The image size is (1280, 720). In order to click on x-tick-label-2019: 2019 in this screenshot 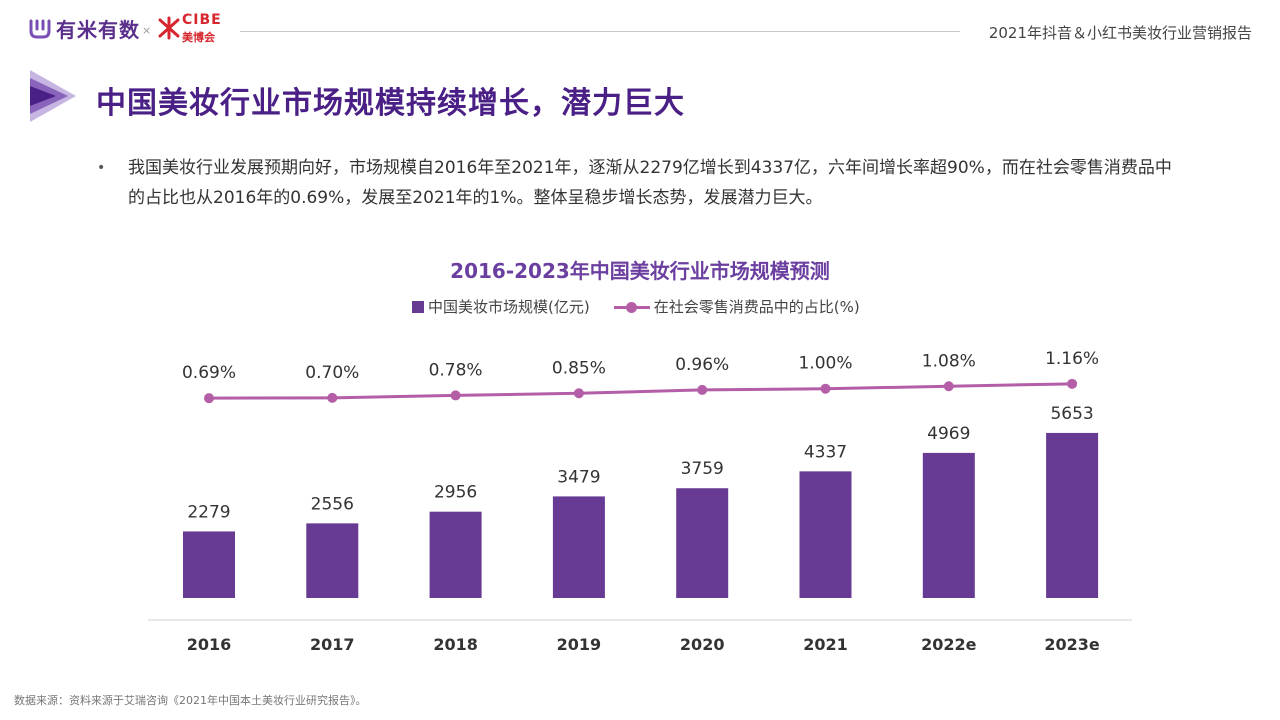, I will do `click(579, 644)`.